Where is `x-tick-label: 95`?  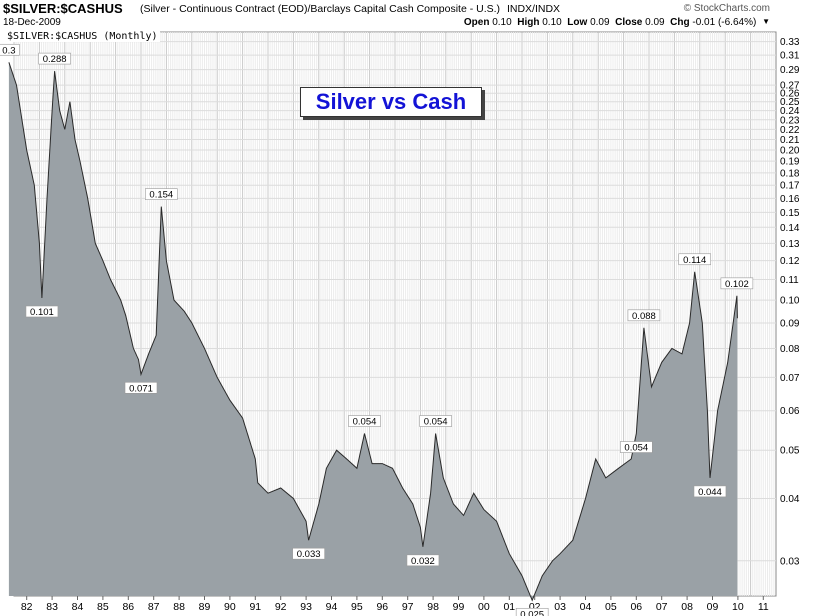
x-tick-label: 95 is located at coordinates (357, 607).